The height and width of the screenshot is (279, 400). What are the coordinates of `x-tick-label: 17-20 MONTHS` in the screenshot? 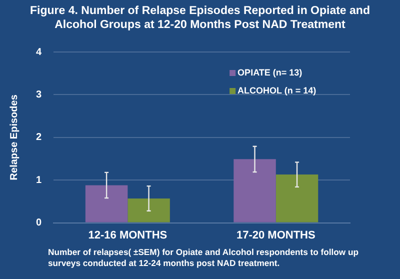 It's located at (276, 235).